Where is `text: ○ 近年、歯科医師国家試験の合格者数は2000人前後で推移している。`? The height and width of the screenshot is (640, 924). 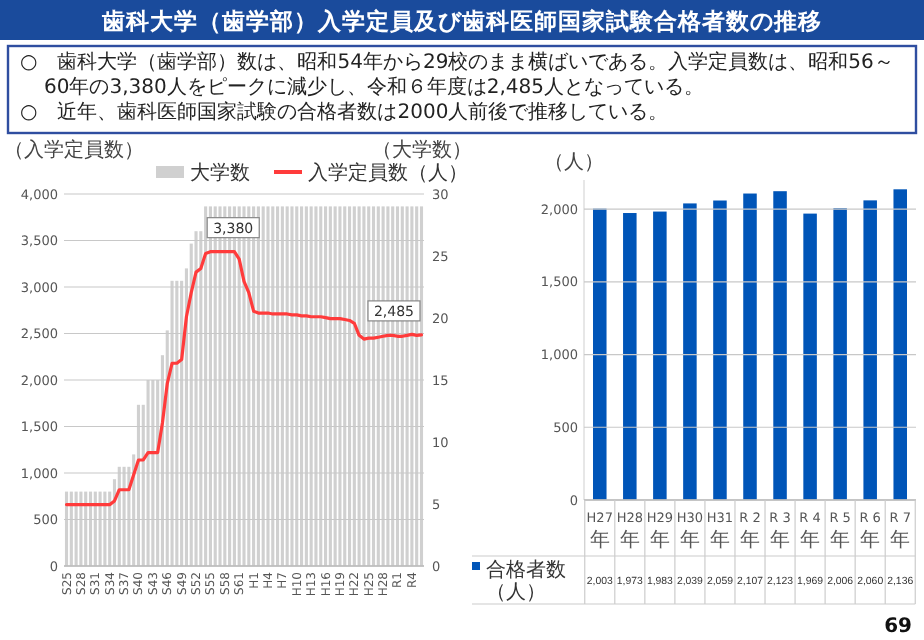
text: ○ 近年、歯科医師国家試験の合格者数は2000人前後で推移している。 is located at coordinates (344, 112).